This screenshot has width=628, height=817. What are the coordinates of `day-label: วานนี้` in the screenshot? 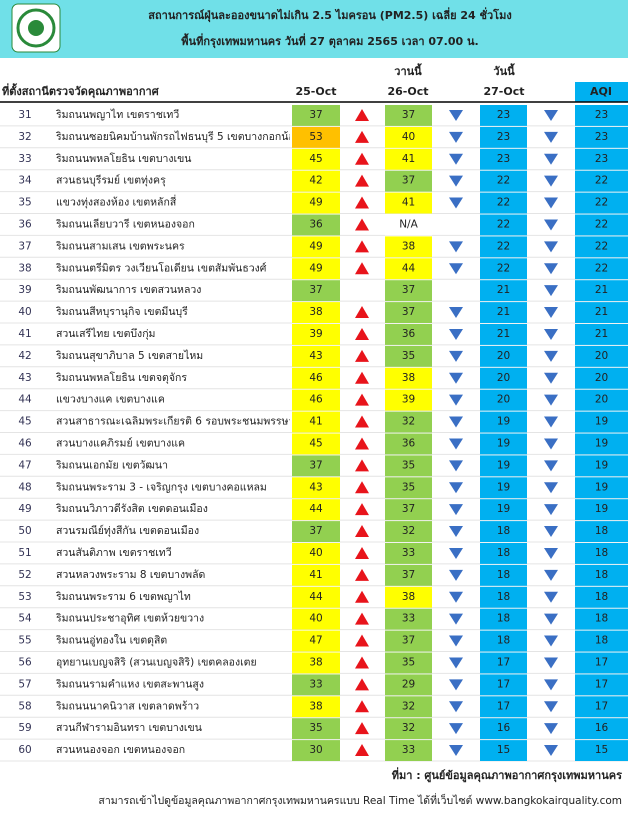 It's located at (408, 70).